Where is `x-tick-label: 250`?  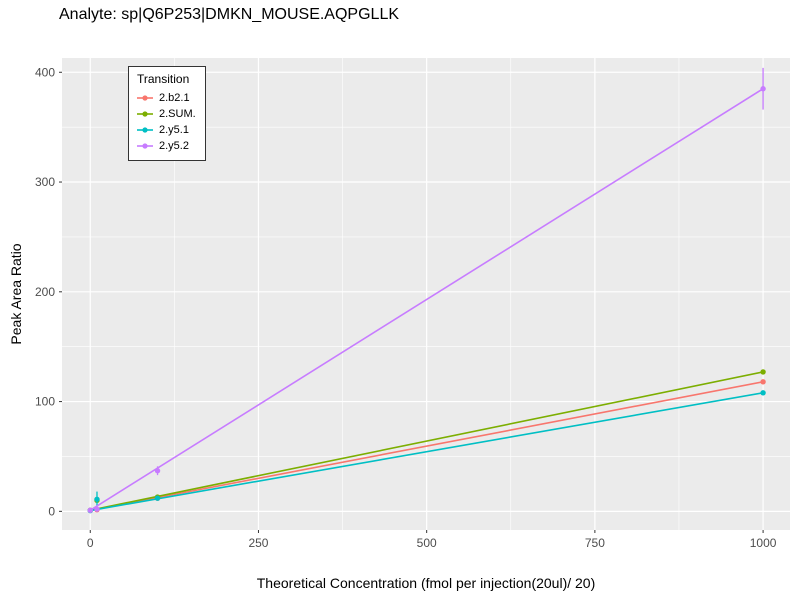 x-tick-label: 250 is located at coordinates (258, 543).